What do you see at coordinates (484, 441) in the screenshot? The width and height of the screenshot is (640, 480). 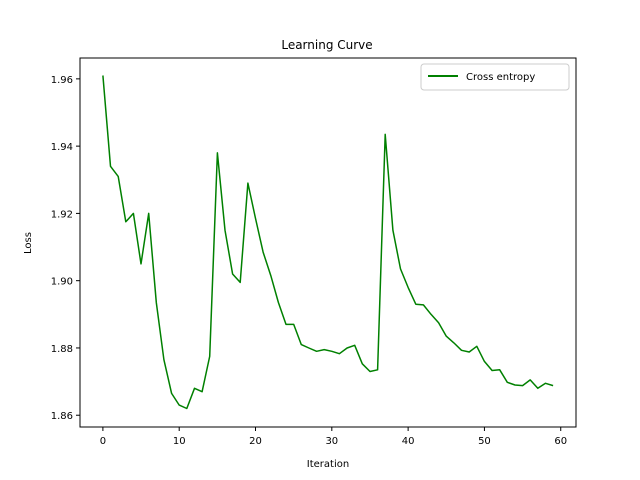 I see `x-tick-label: 50` at bounding box center [484, 441].